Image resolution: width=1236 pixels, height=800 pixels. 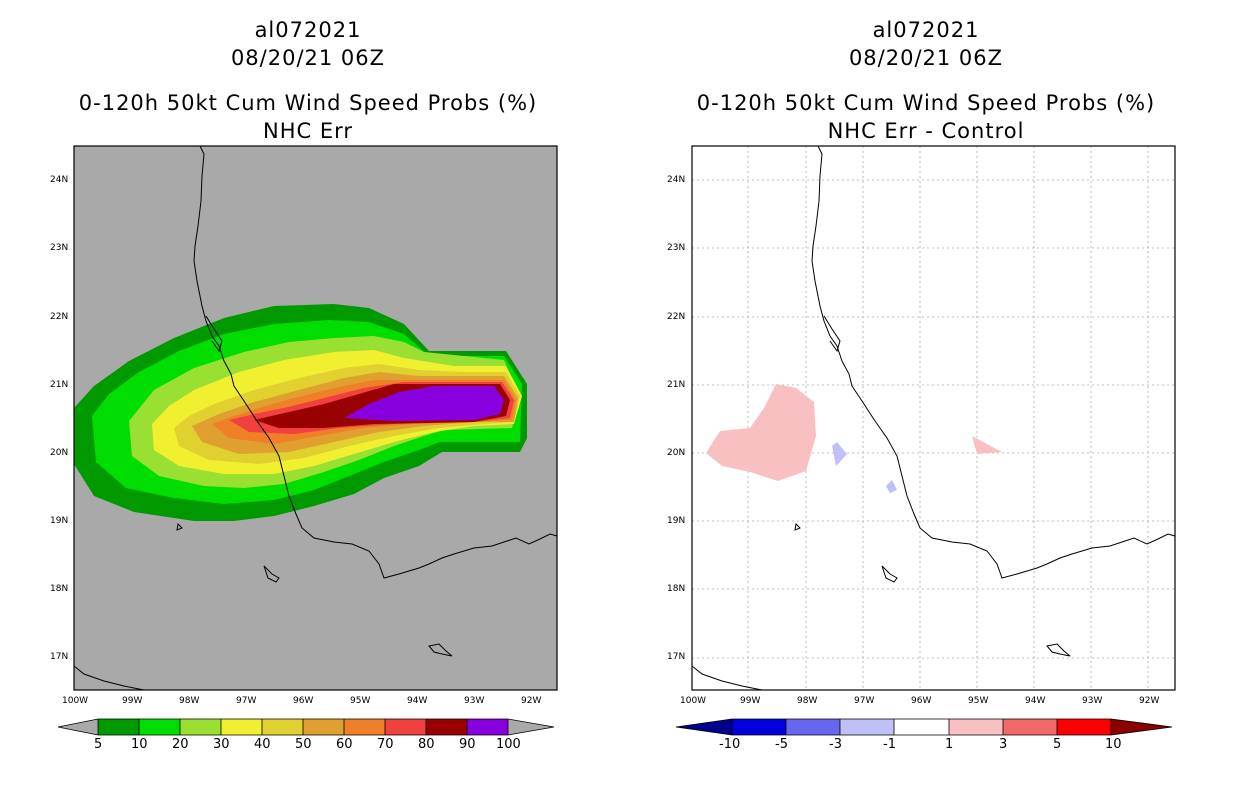 I want to click on right-lon-label: 94W, so click(x=1035, y=701).